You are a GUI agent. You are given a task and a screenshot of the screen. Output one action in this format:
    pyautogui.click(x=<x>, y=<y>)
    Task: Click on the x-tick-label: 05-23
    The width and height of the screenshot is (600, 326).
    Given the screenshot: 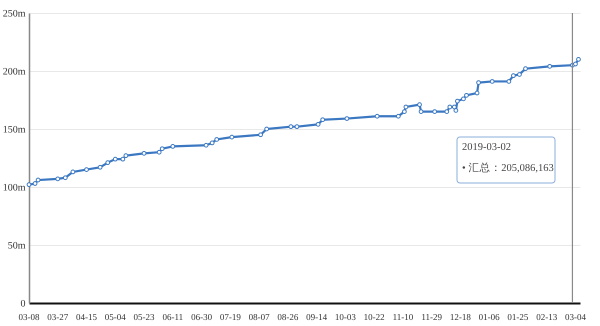 What is the action you would take?
    pyautogui.click(x=145, y=317)
    